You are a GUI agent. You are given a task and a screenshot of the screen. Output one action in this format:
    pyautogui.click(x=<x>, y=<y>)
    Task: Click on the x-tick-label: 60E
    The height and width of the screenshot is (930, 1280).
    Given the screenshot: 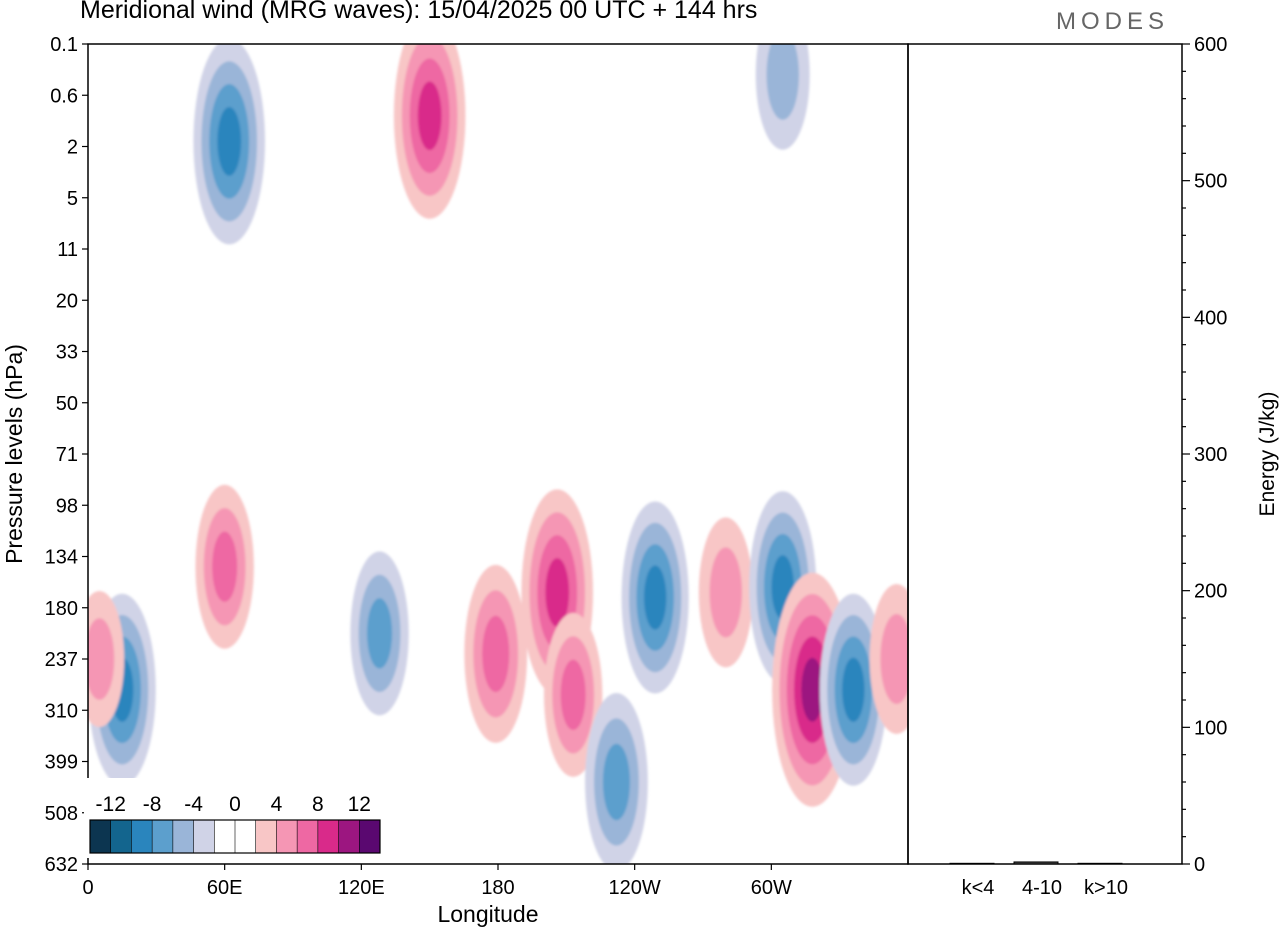 What is the action you would take?
    pyautogui.click(x=225, y=888)
    